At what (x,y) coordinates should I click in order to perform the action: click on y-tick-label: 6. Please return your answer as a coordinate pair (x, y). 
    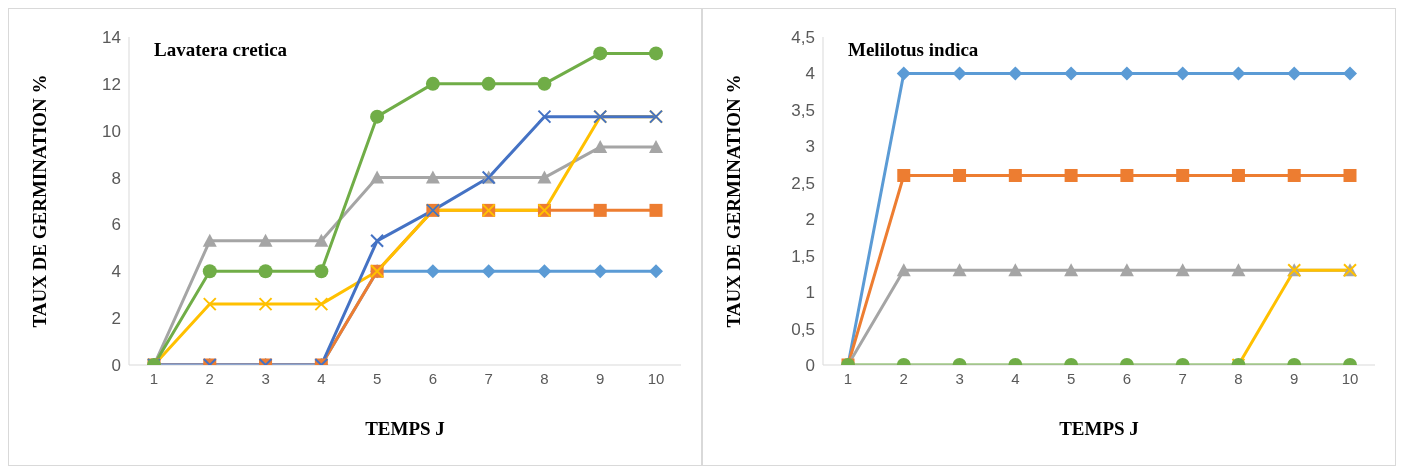
    Looking at the image, I should click on (116, 225).